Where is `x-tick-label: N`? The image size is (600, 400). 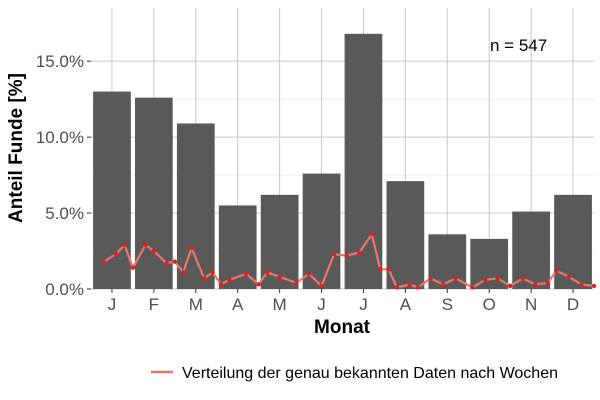
x-tick-label: N is located at coordinates (531, 304).